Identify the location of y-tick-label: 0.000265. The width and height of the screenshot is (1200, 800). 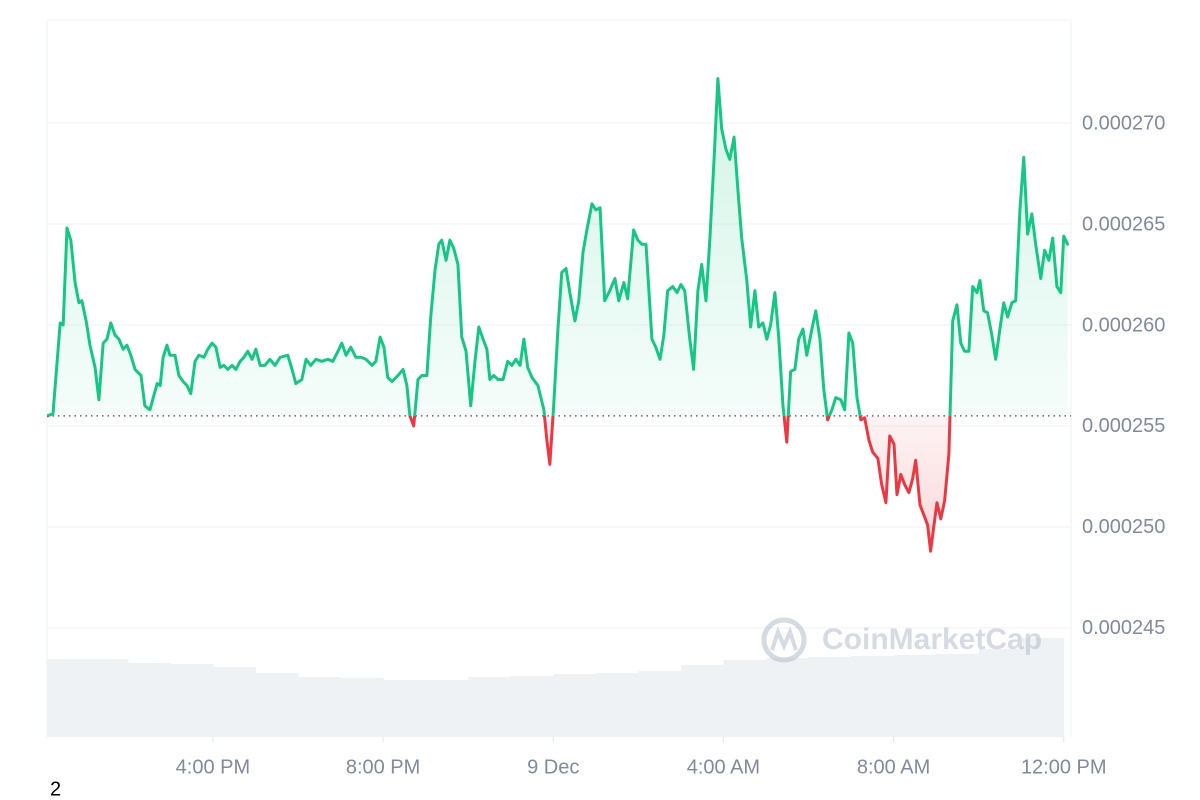
(1123, 224).